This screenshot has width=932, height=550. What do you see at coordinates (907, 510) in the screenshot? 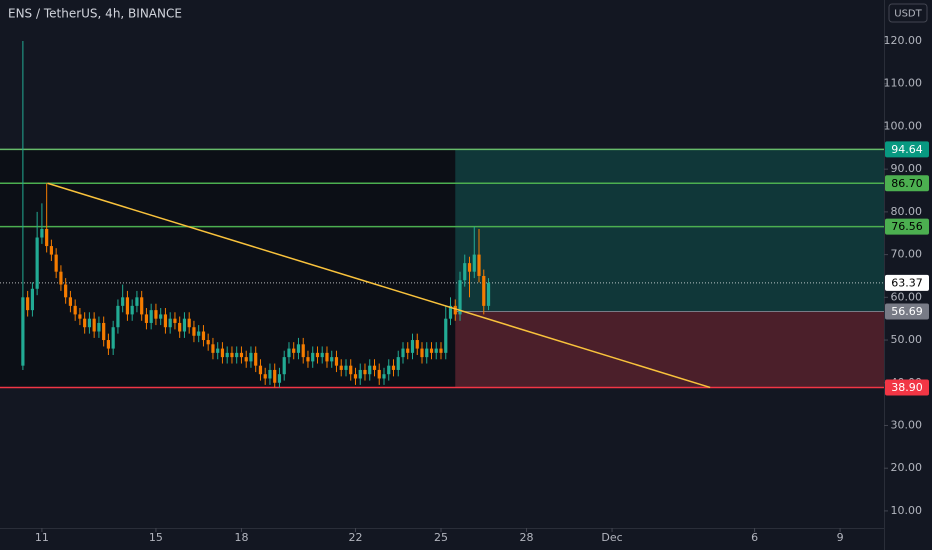
I see `y-tick-label: 10.00` at bounding box center [907, 510].